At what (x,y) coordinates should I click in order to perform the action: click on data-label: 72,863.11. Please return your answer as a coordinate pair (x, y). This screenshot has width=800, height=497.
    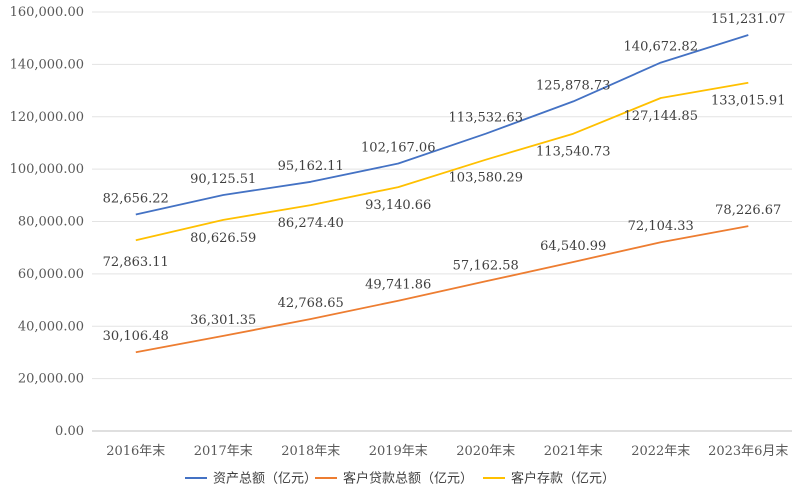
    Looking at the image, I should click on (136, 262).